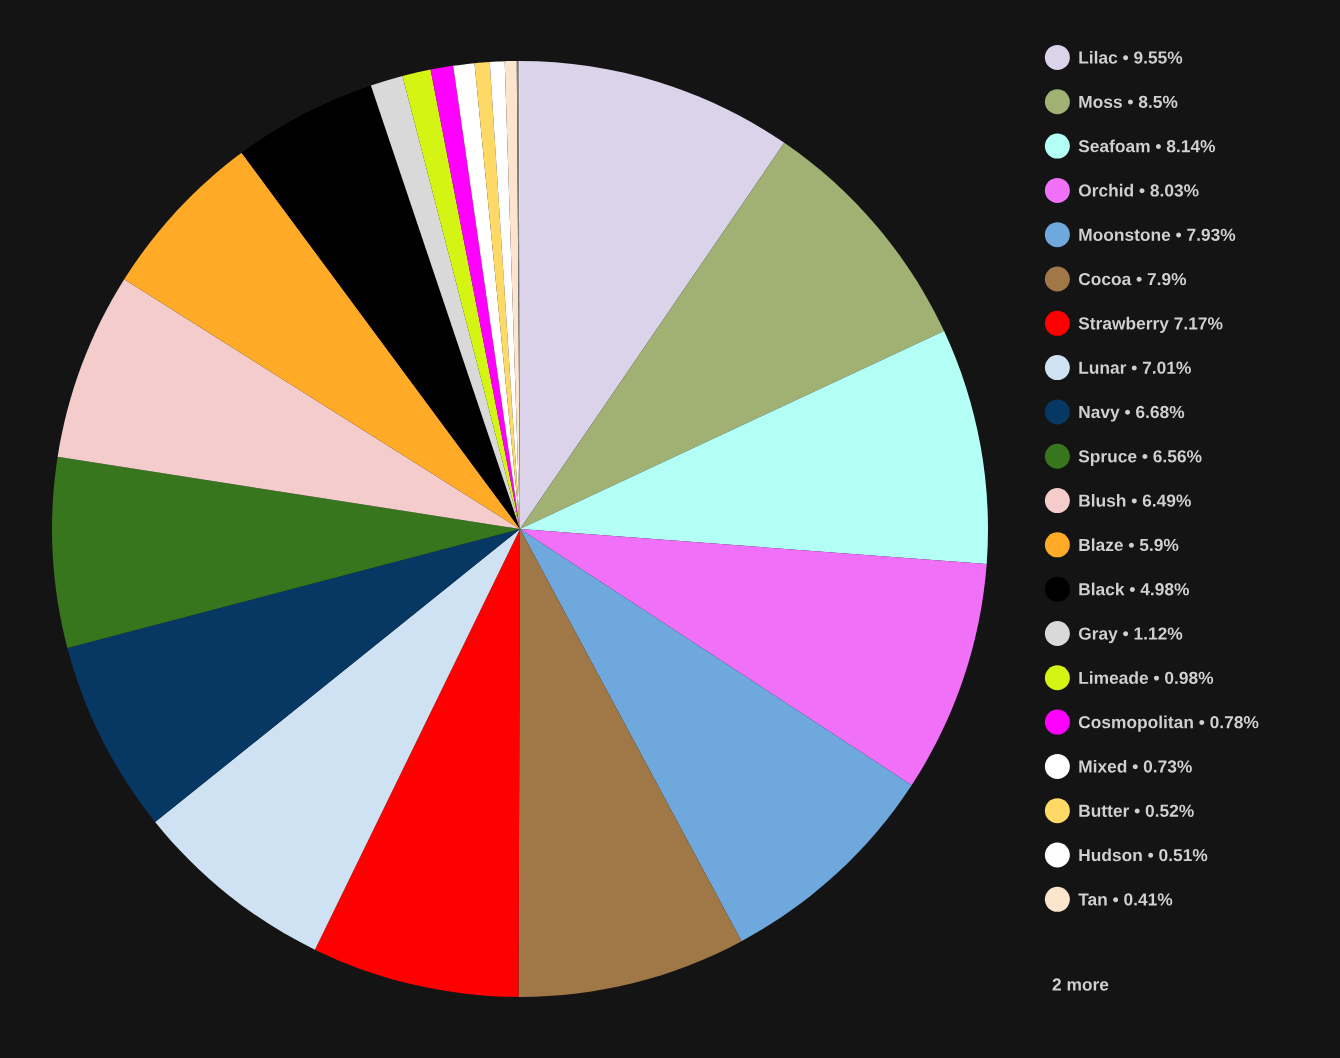 Image resolution: width=1340 pixels, height=1058 pixels. What do you see at coordinates (1080, 984) in the screenshot?
I see `text: 2 more` at bounding box center [1080, 984].